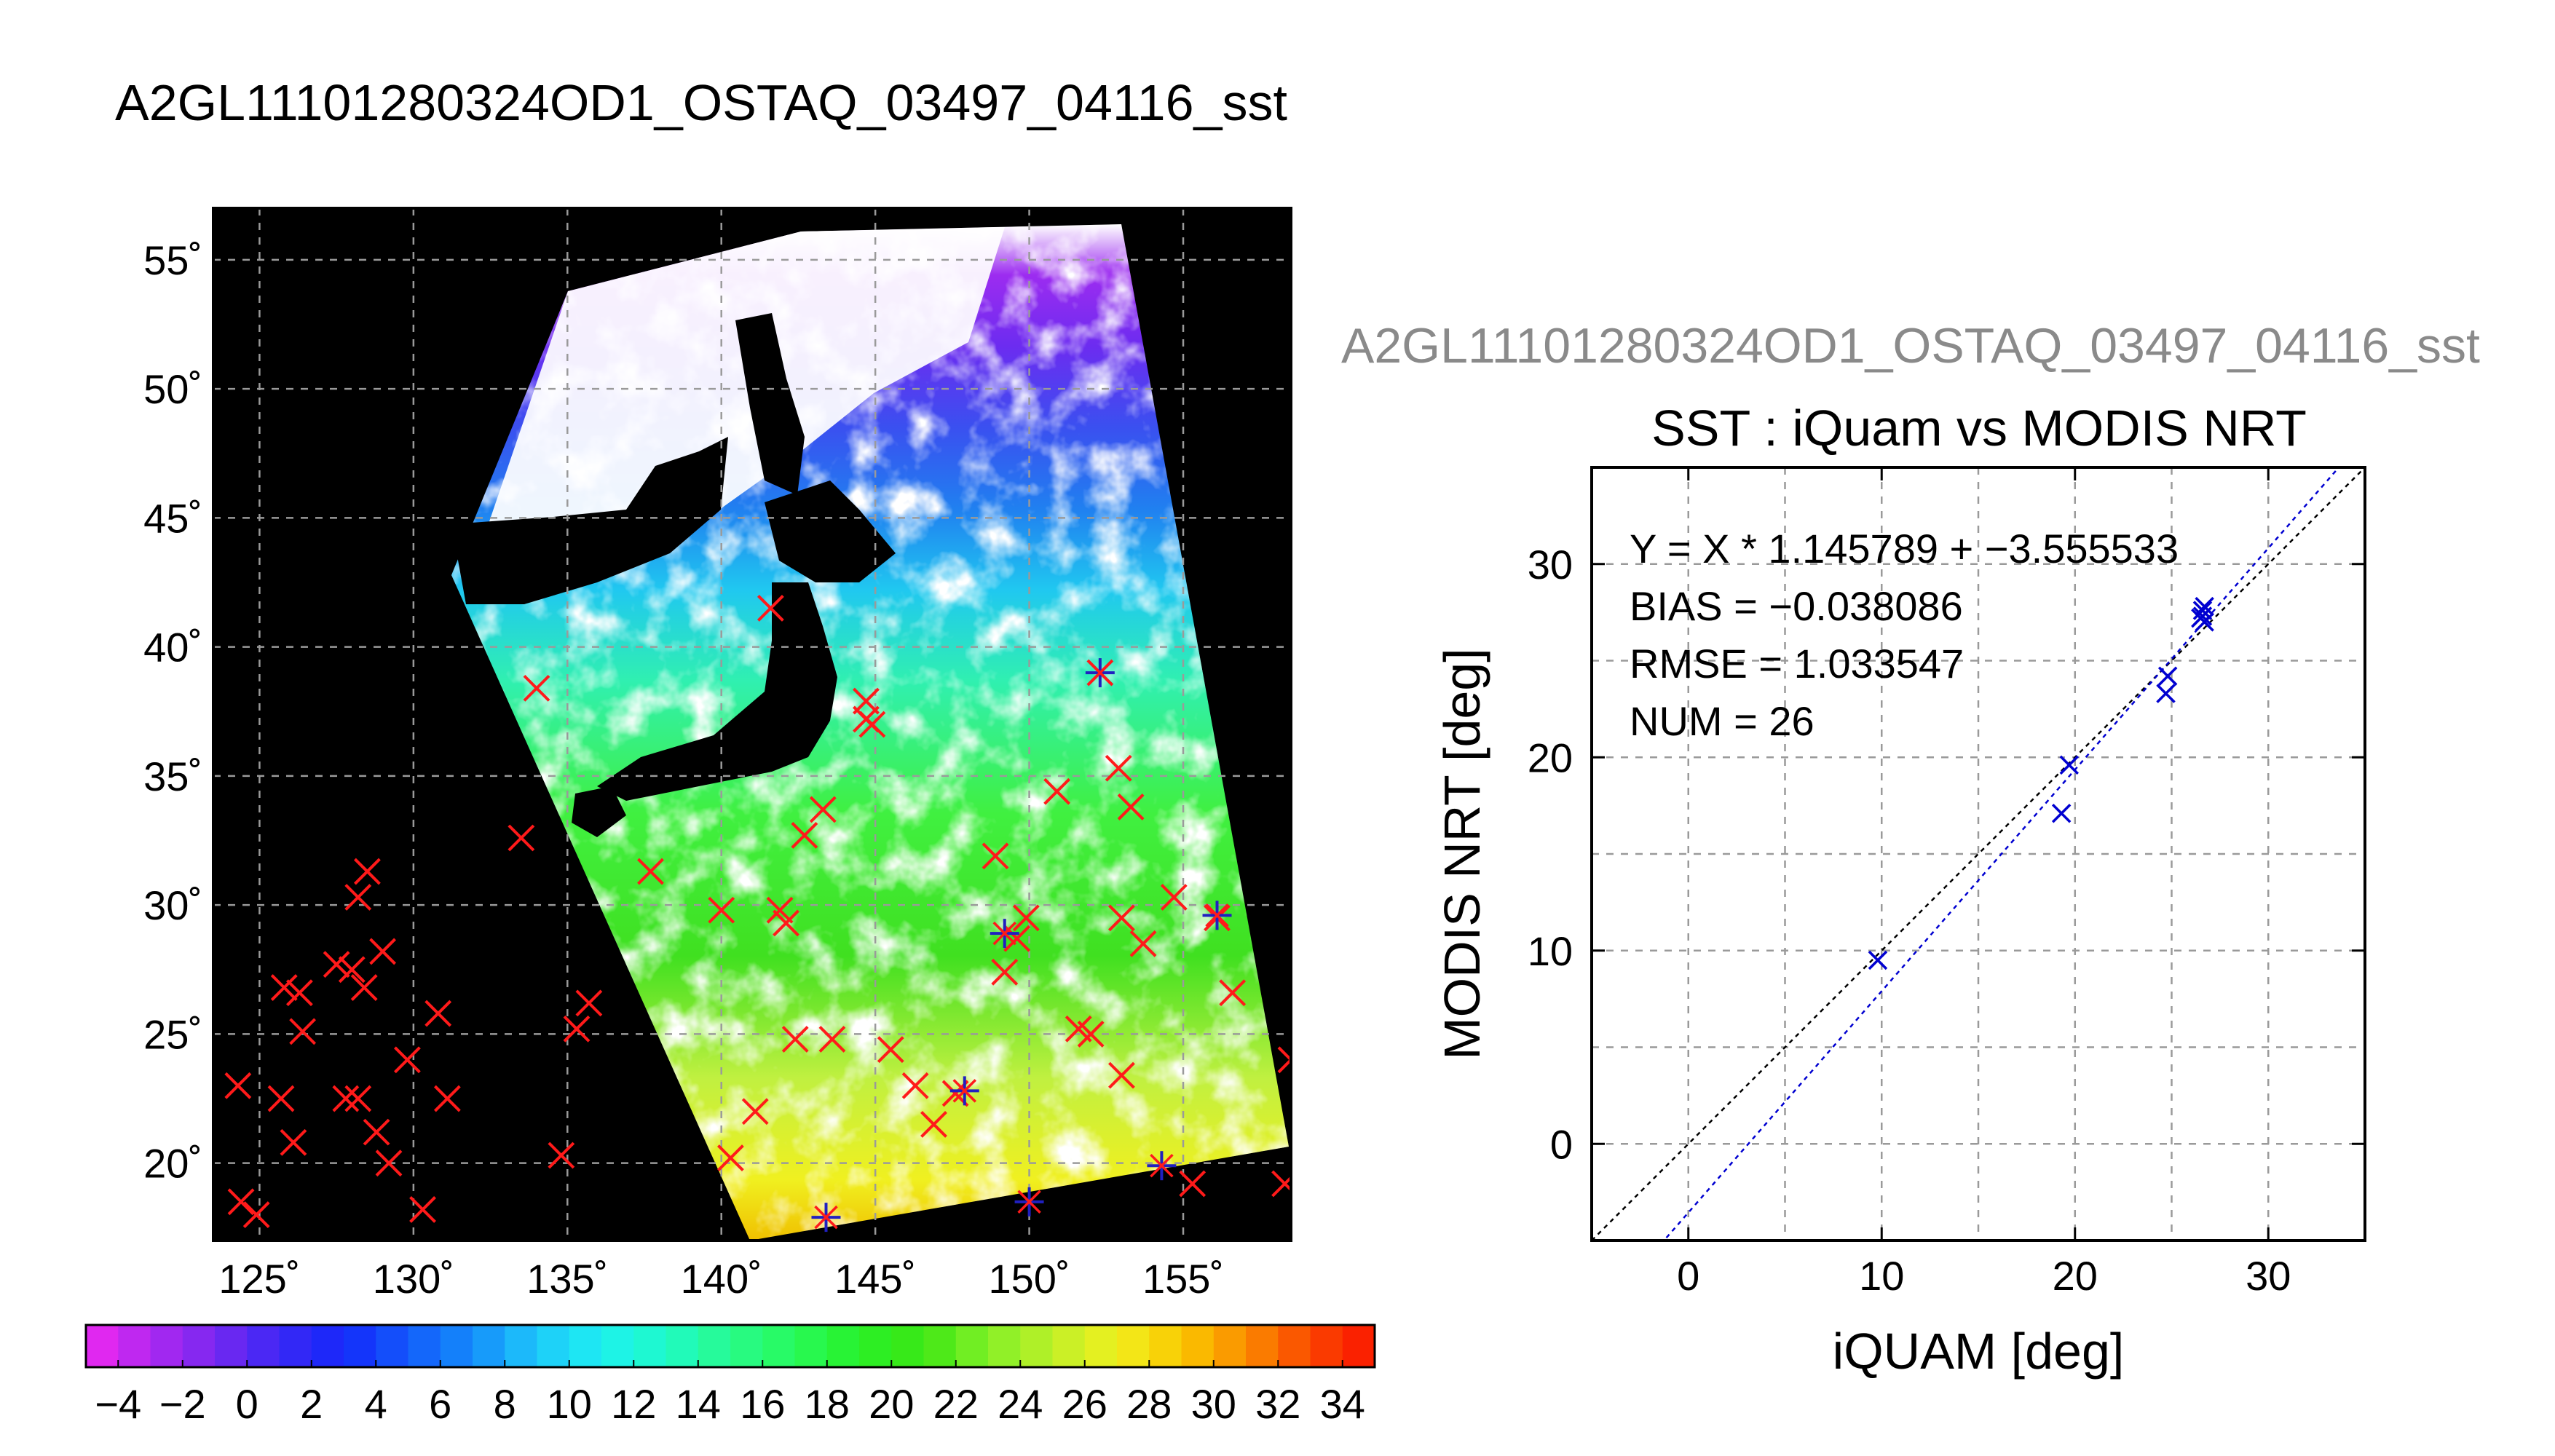 The image size is (2555, 1456). I want to click on colorbar-tick-label: 4, so click(376, 1404).